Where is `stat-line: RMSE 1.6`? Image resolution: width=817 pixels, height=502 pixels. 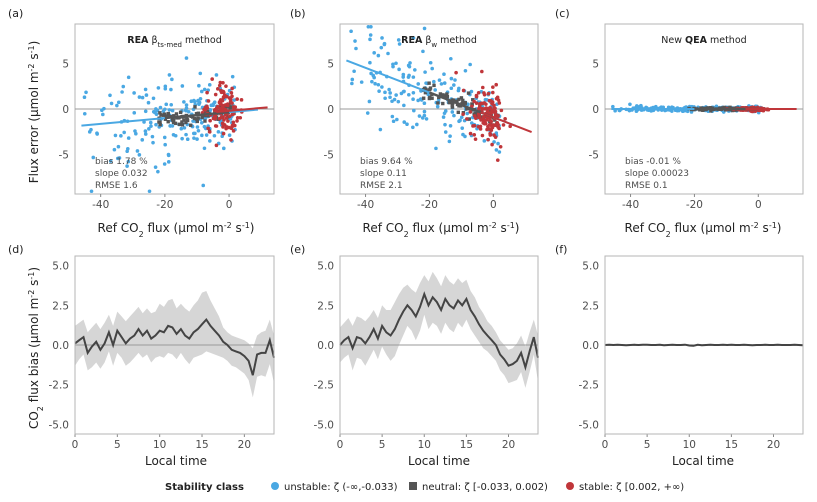
stat-line: RMSE 1.6 is located at coordinates (116, 186).